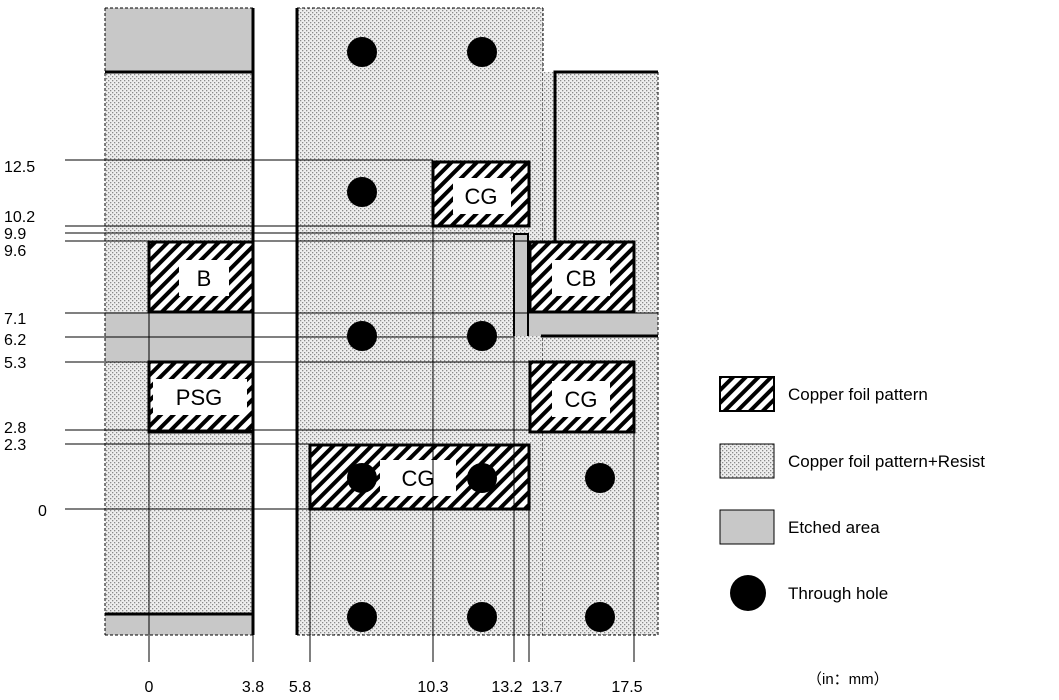 This screenshot has width=1059, height=700. What do you see at coordinates (546, 687) in the screenshot?
I see `x-tick-label: 13.7` at bounding box center [546, 687].